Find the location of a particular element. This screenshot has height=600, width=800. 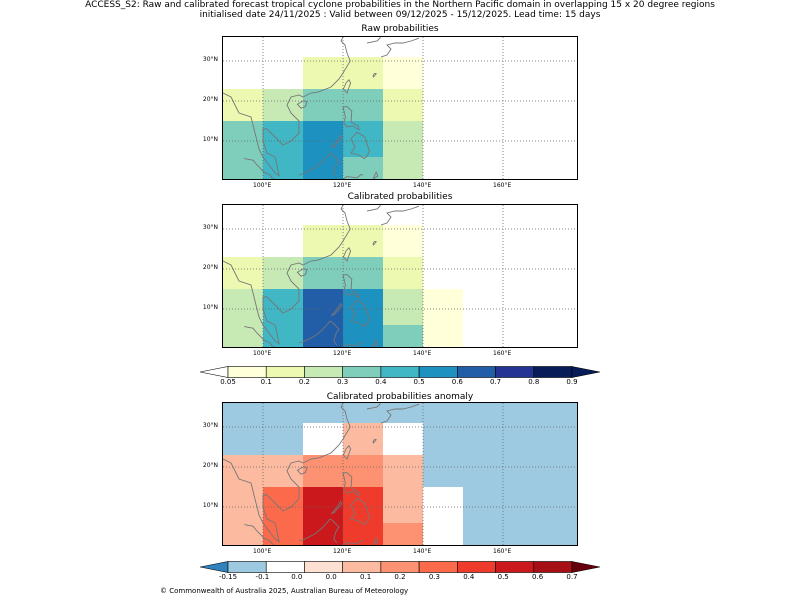

japan-coast is located at coordinates (400, 47).